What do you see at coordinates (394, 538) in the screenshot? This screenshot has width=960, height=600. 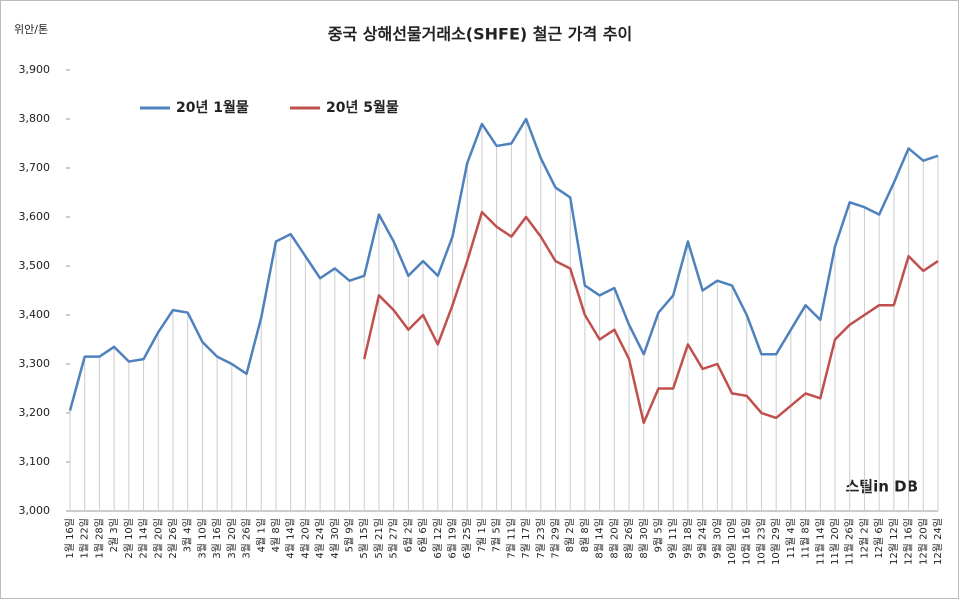 I see `x-tick-label: 5월 27일` at bounding box center [394, 538].